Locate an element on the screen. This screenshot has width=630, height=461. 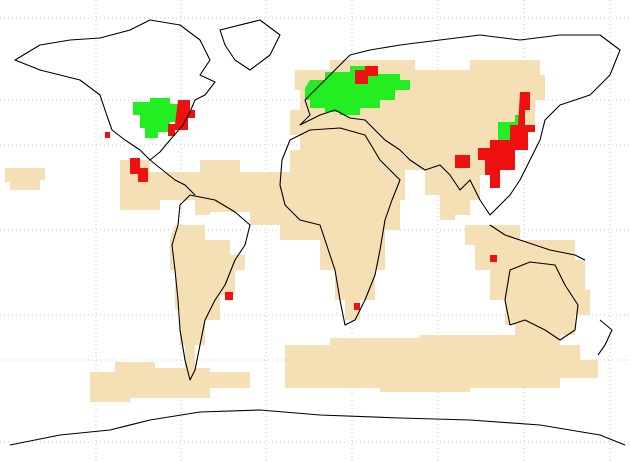
green-regions is located at coordinates (327, 103).